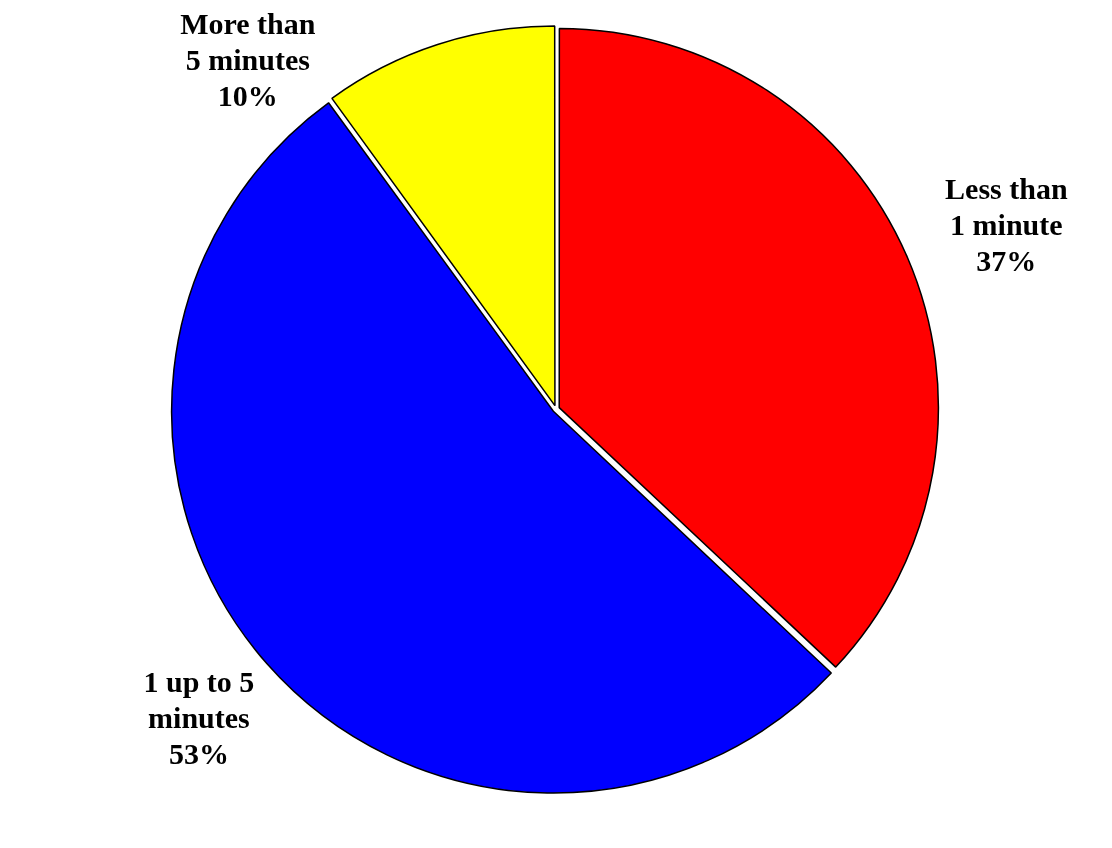 The image size is (1112, 848). Describe the element at coordinates (1006, 206) in the screenshot. I see `slice-label: Less than 1 minute` at that location.